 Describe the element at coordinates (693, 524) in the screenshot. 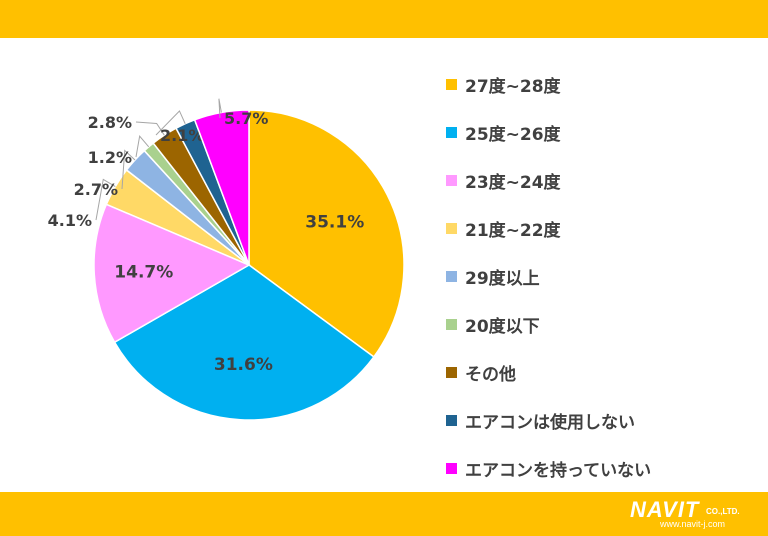

I see `logo-url: www.navit-j.com` at that location.